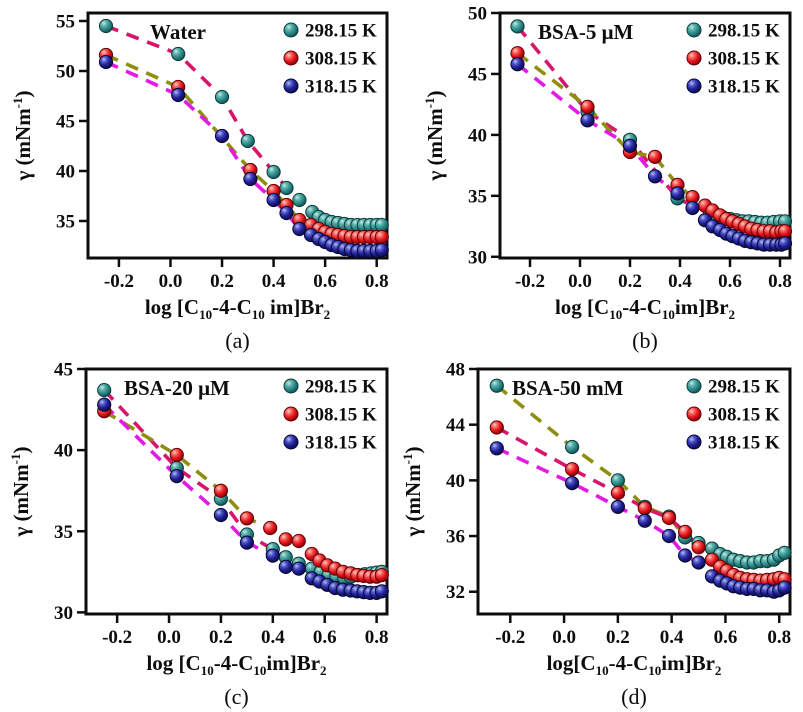  Describe the element at coordinates (65, 22) in the screenshot. I see `y-tick-label: 55` at that location.